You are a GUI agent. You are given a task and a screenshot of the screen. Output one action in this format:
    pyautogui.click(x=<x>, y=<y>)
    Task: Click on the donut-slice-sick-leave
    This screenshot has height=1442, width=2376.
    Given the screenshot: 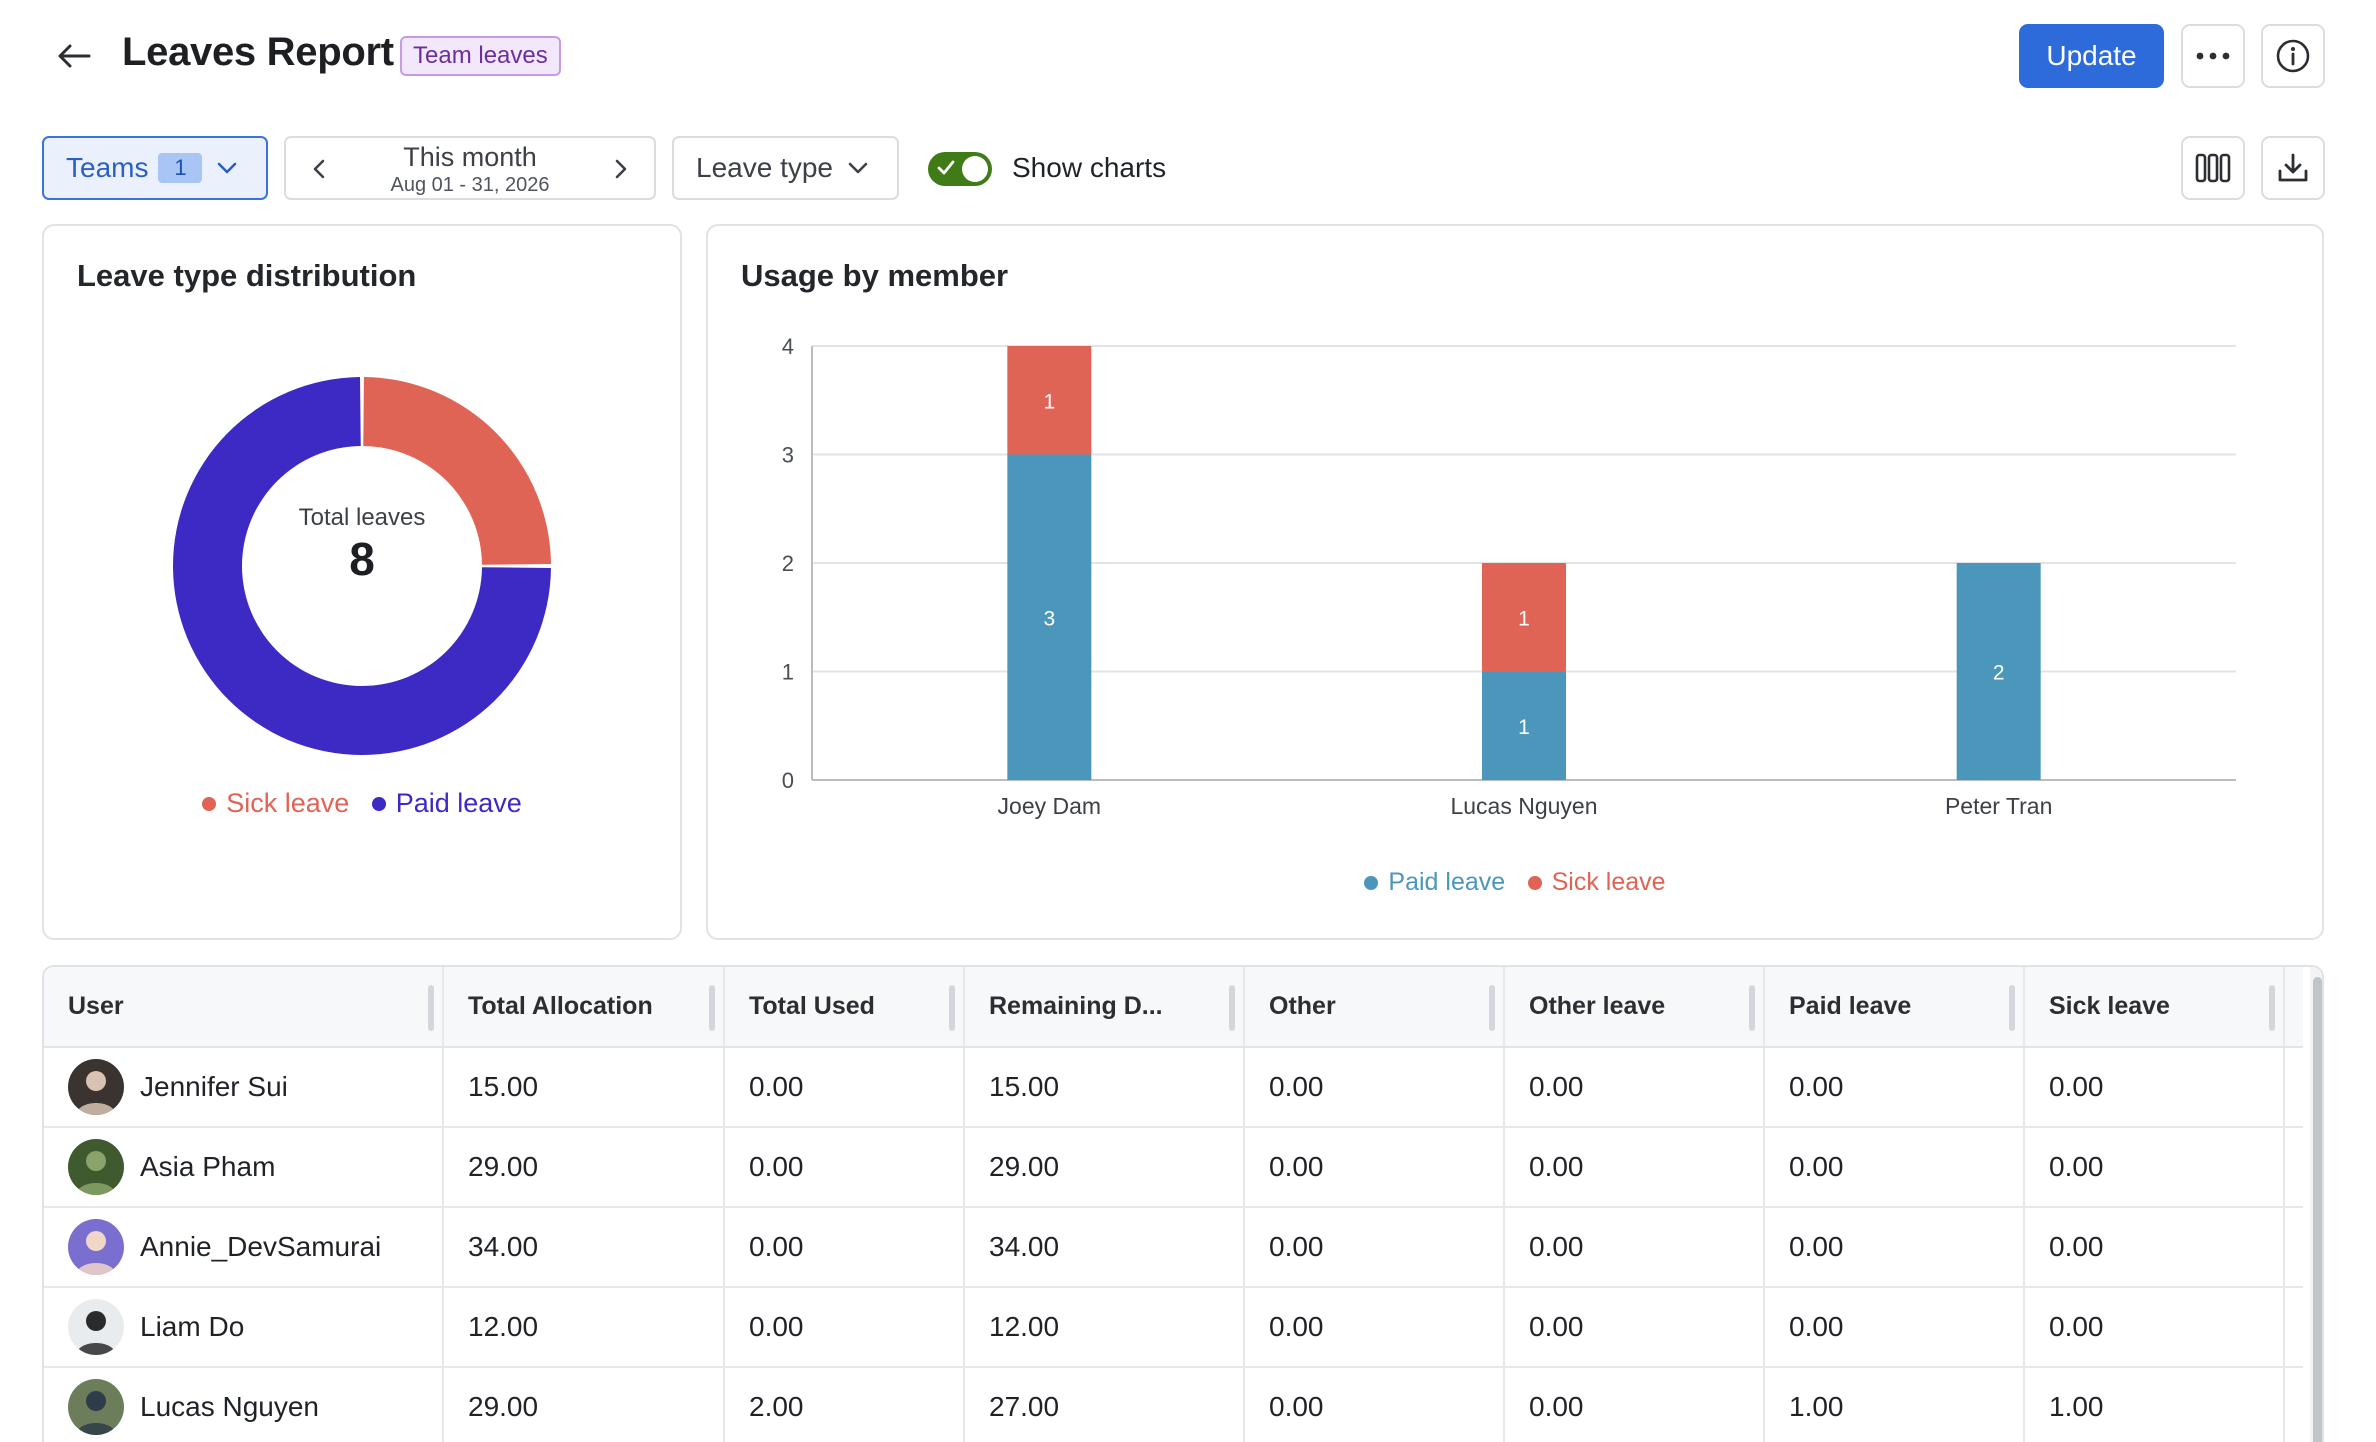 What is the action you would take?
    pyautogui.click(x=457, y=471)
    